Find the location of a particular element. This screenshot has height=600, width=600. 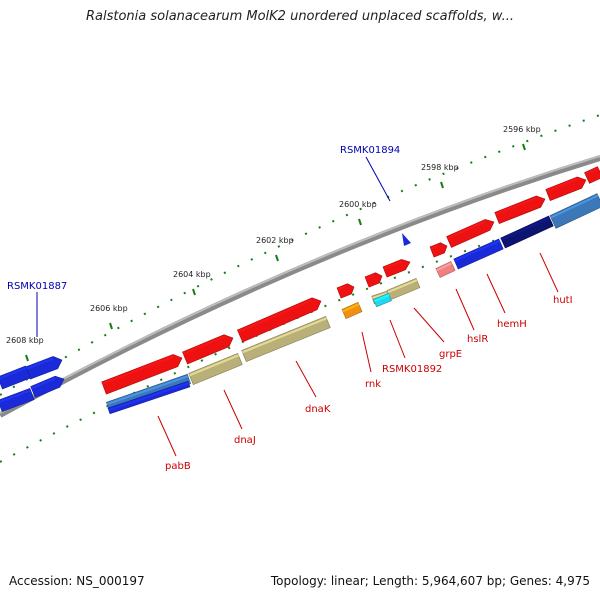

scale-tick-label: 2596 kbp is located at coordinates (522, 129).